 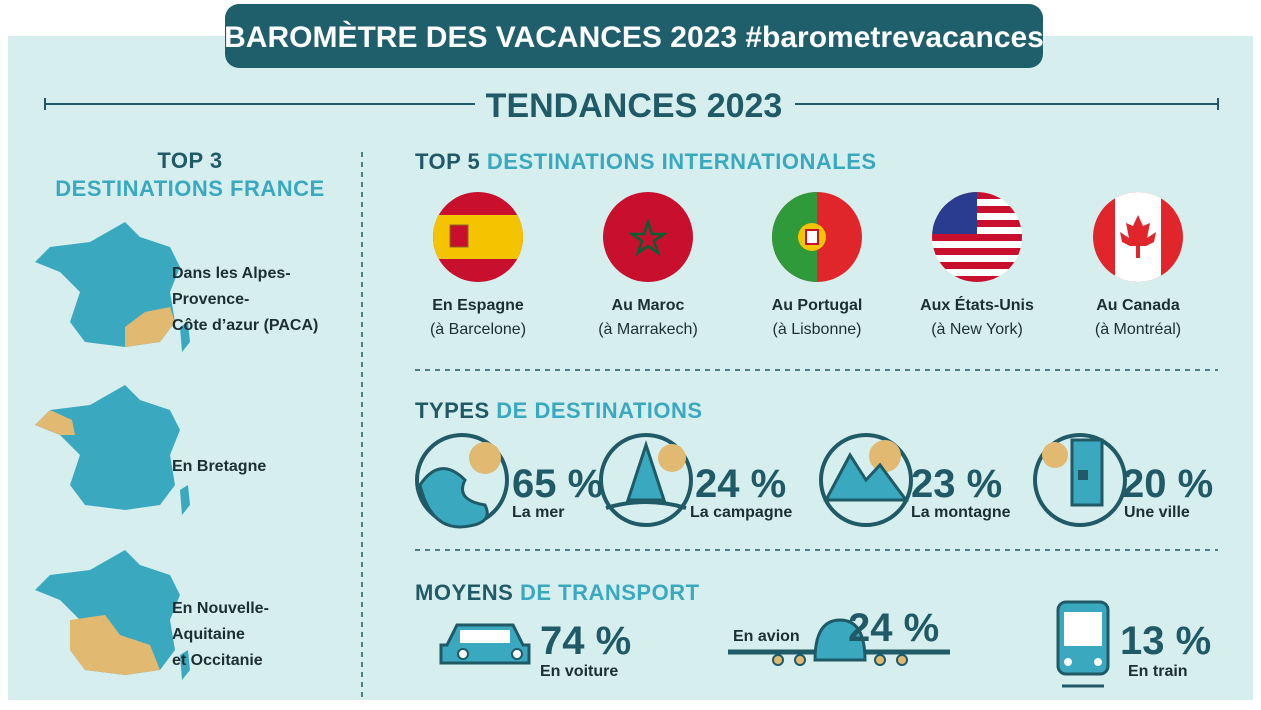 What do you see at coordinates (1165, 641) in the screenshot?
I see `transport-value: 13 %` at bounding box center [1165, 641].